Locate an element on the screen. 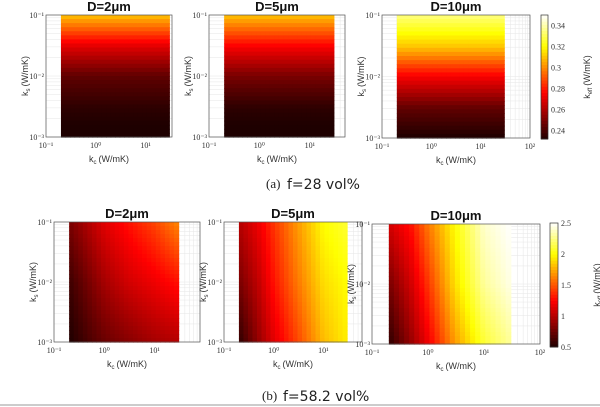 The height and width of the screenshot is (407, 600). y-tick-label: 10⁻³ is located at coordinates (36, 137).